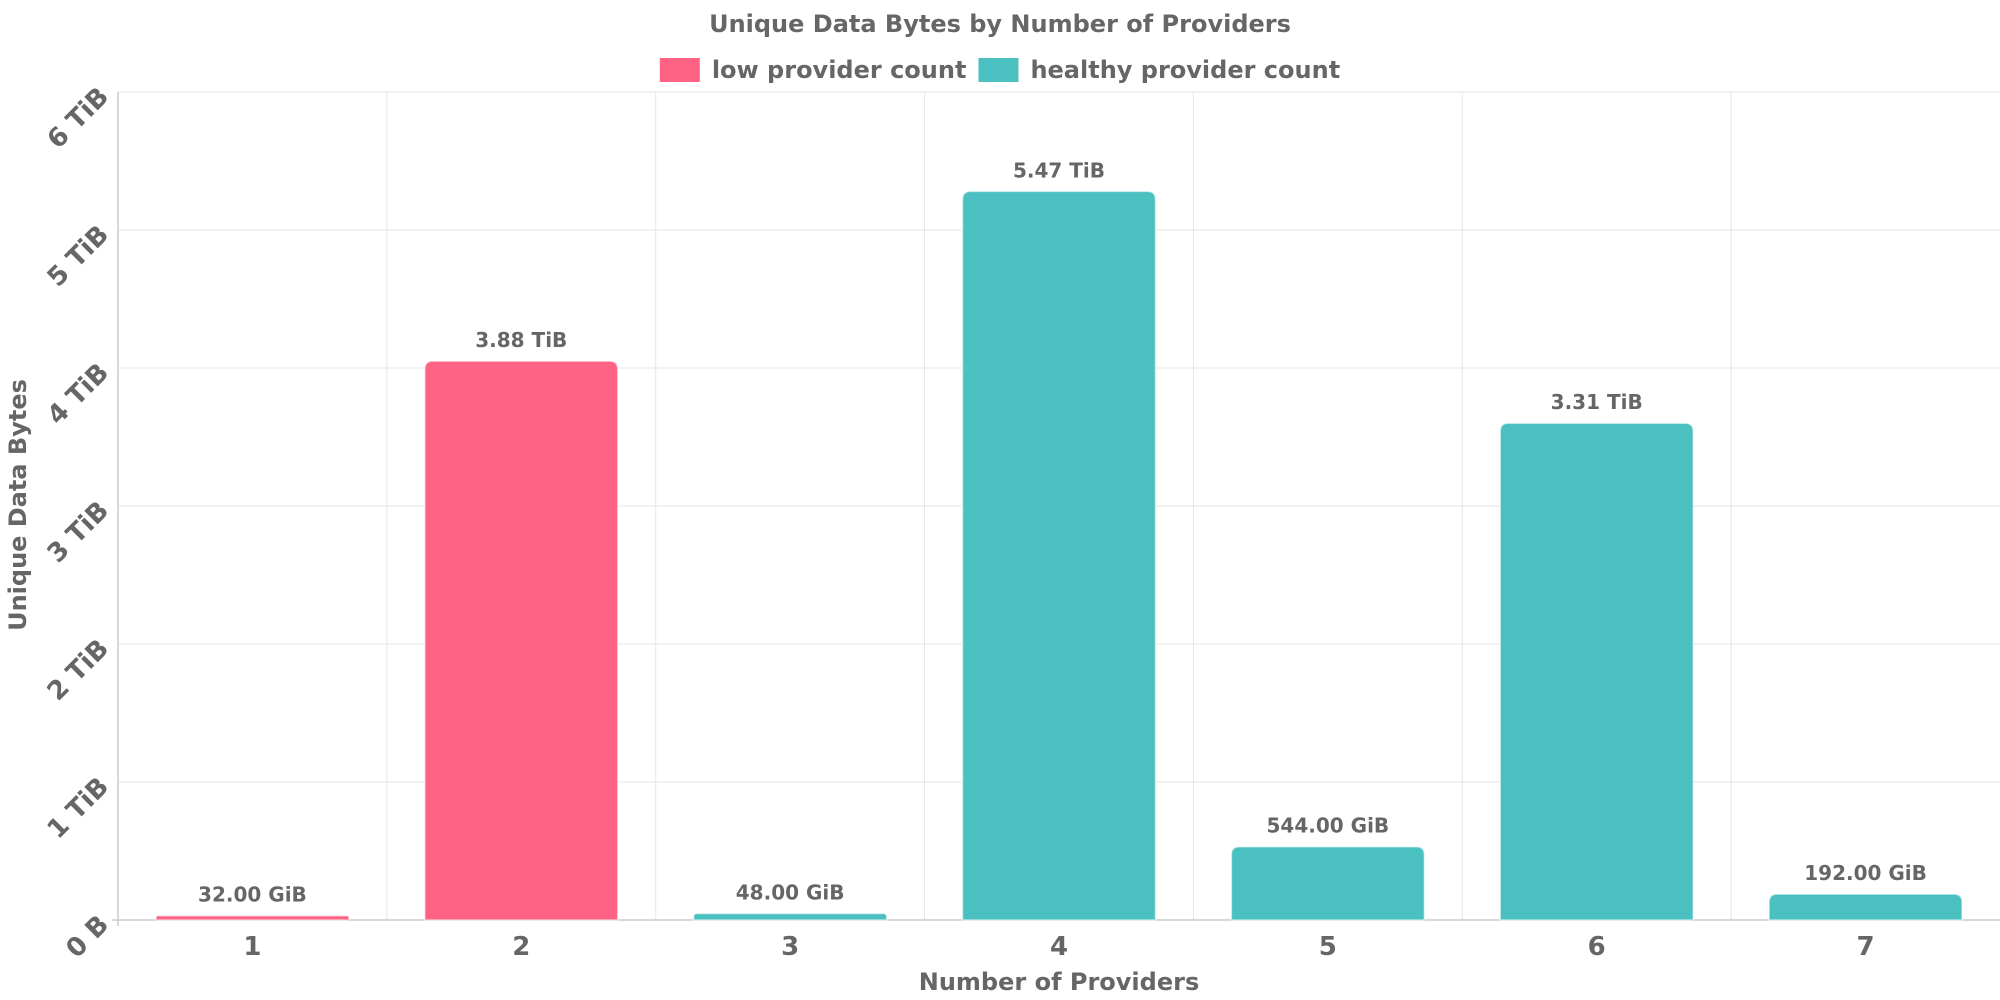 The height and width of the screenshot is (1000, 2000). Describe the element at coordinates (1866, 947) in the screenshot. I see `x-tick-label-7: 7` at that location.